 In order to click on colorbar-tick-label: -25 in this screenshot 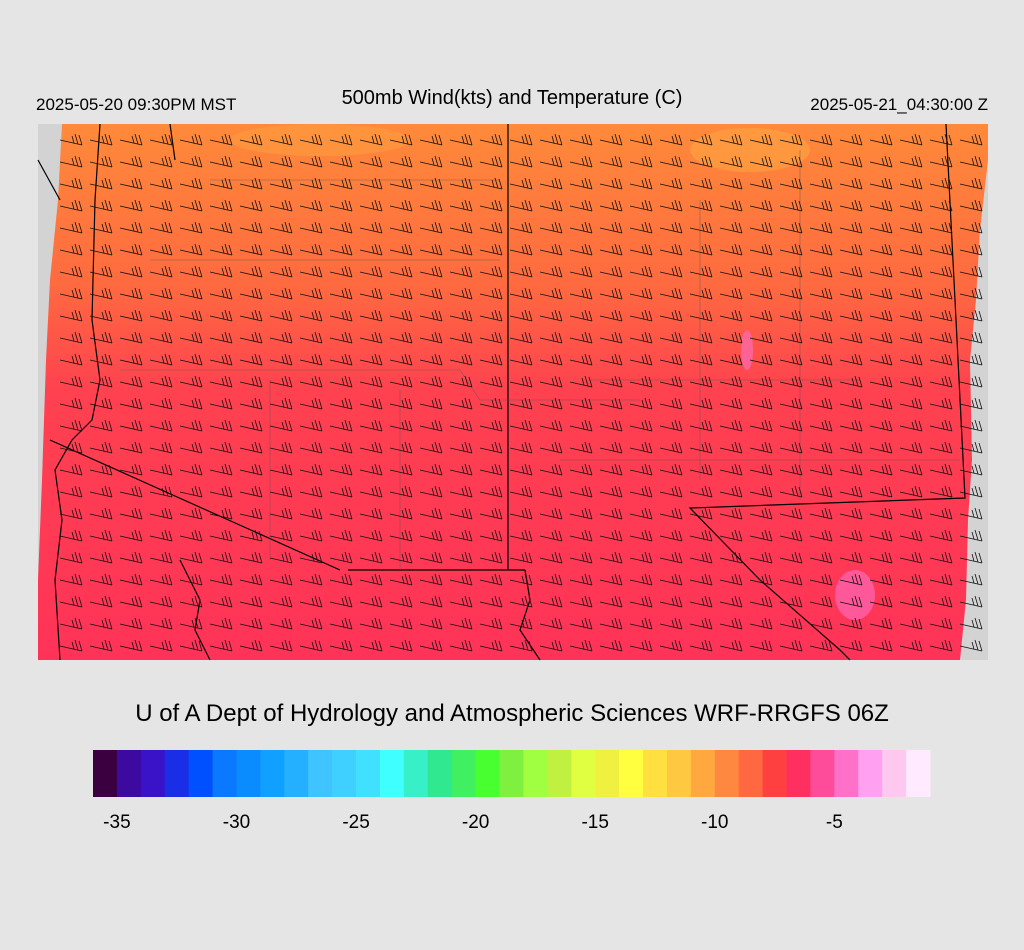, I will do `click(355, 822)`.